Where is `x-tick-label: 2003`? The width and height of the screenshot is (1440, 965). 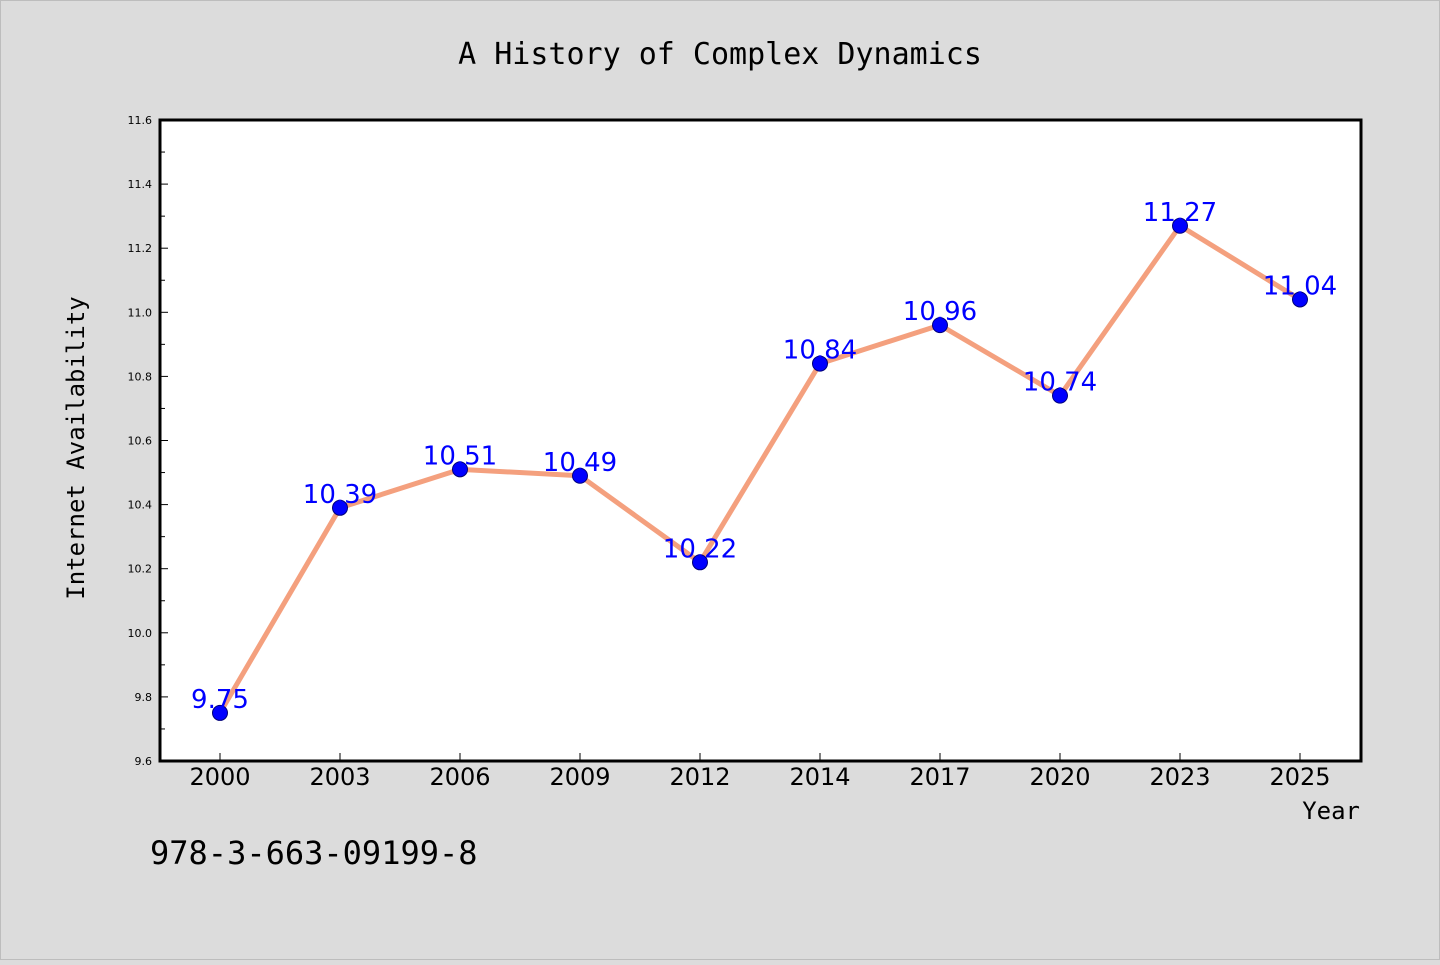
x-tick-label: 2003 is located at coordinates (339, 777).